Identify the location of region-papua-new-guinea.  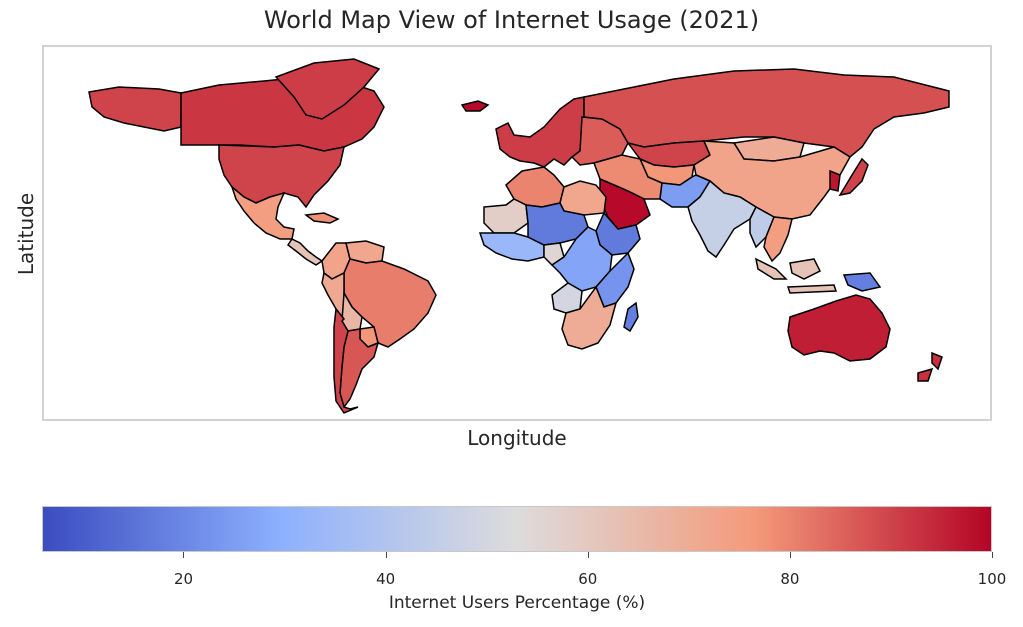
(862, 282).